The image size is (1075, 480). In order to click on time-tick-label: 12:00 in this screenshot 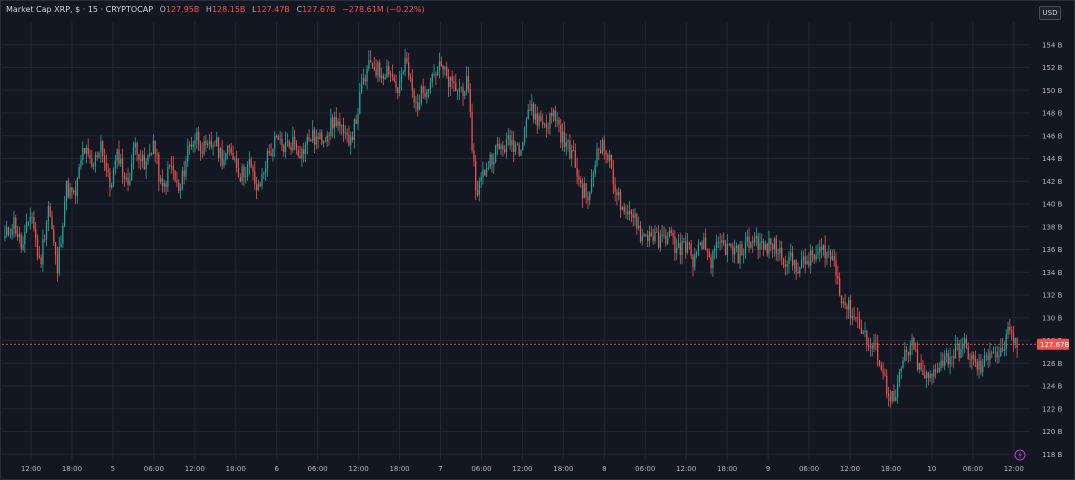, I will do `click(31, 469)`.